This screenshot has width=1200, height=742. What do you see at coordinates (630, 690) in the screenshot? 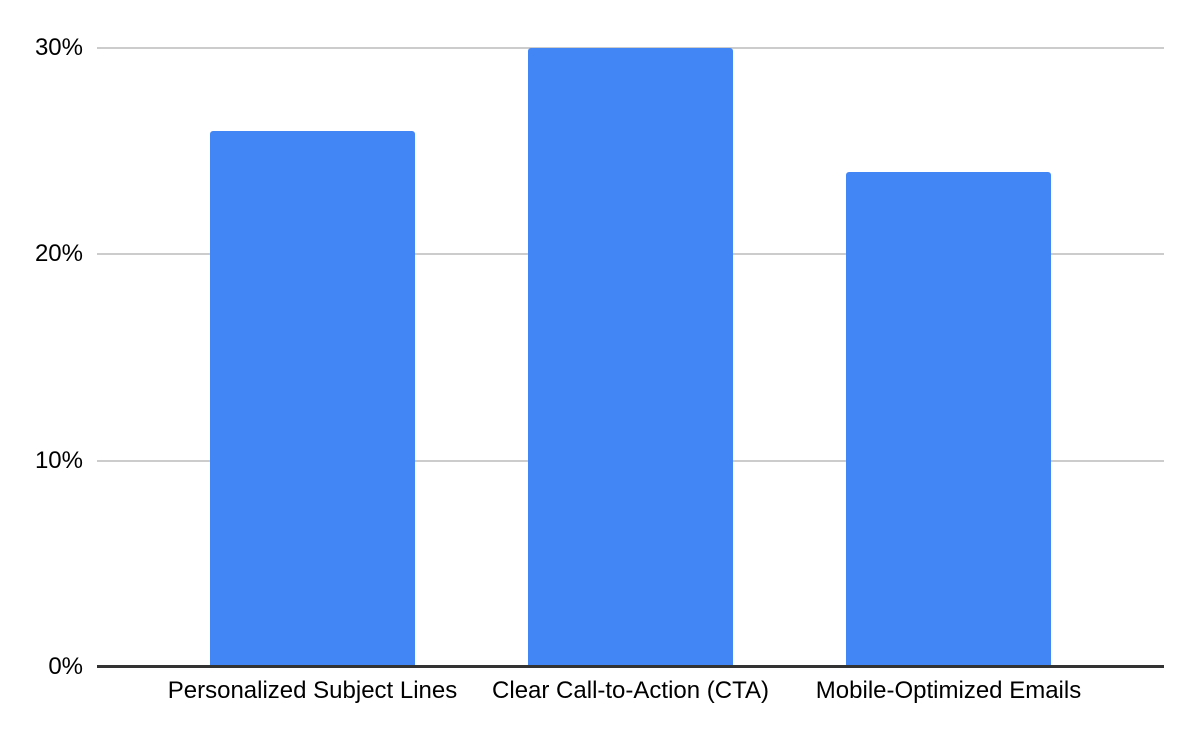
I see `x-category-label: Clear Call-to-Action (CTA)` at bounding box center [630, 690].